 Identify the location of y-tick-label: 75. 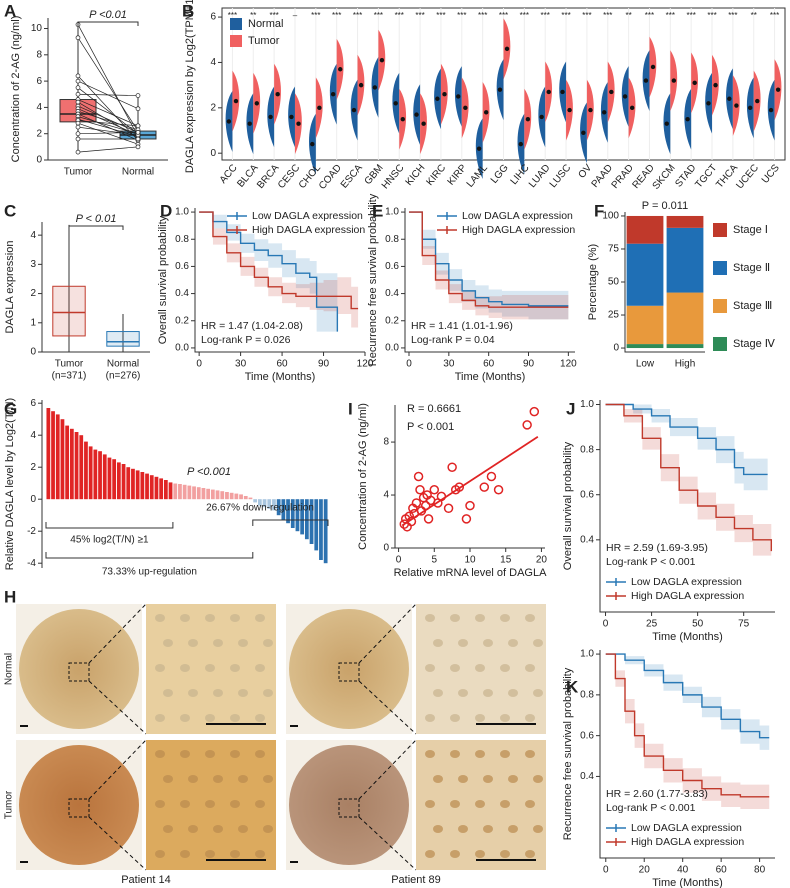
(614, 249).